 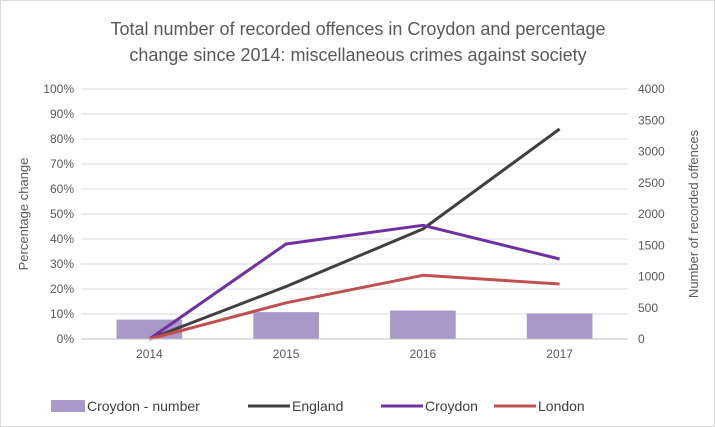 I want to click on y-right-tick-label: 2500, so click(x=651, y=183).